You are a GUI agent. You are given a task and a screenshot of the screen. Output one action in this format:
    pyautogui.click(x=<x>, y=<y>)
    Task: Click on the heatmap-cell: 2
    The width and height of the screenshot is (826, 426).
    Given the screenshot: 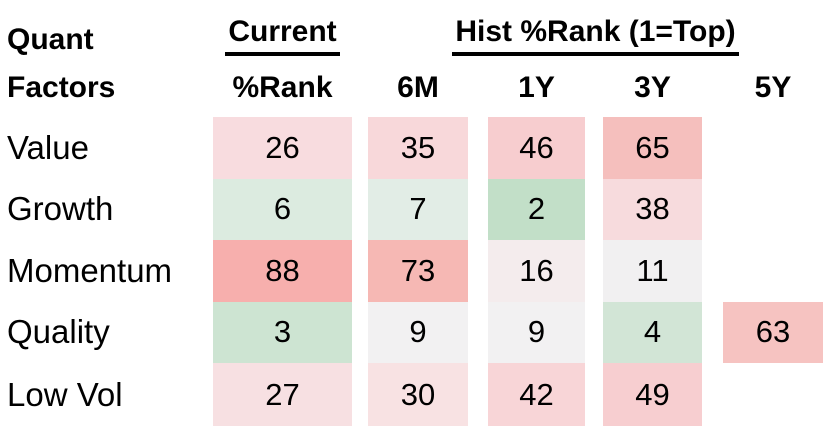 What is the action you would take?
    pyautogui.click(x=536, y=209)
    